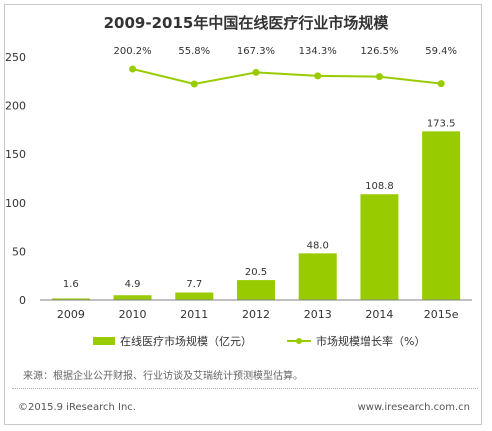  I want to click on x-tick-label: 2010, so click(133, 314).